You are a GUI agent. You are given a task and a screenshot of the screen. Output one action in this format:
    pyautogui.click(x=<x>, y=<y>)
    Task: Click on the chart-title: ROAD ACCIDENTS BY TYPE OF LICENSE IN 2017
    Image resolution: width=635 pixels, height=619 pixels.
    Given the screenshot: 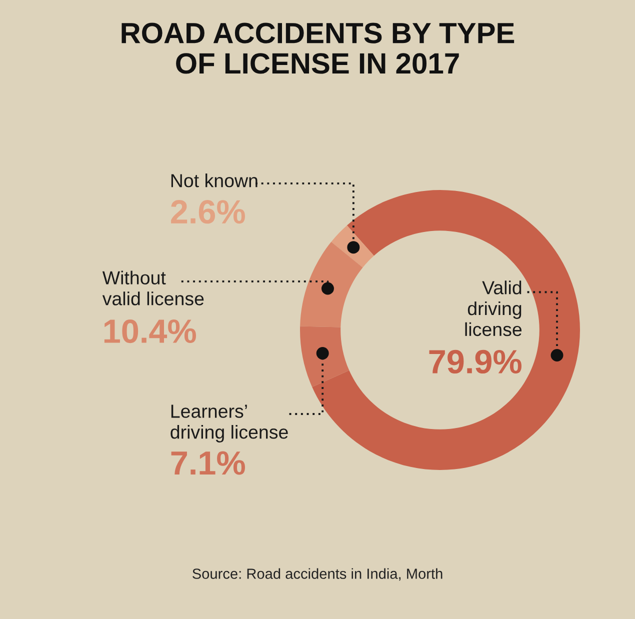 What is the action you would take?
    pyautogui.click(x=318, y=48)
    